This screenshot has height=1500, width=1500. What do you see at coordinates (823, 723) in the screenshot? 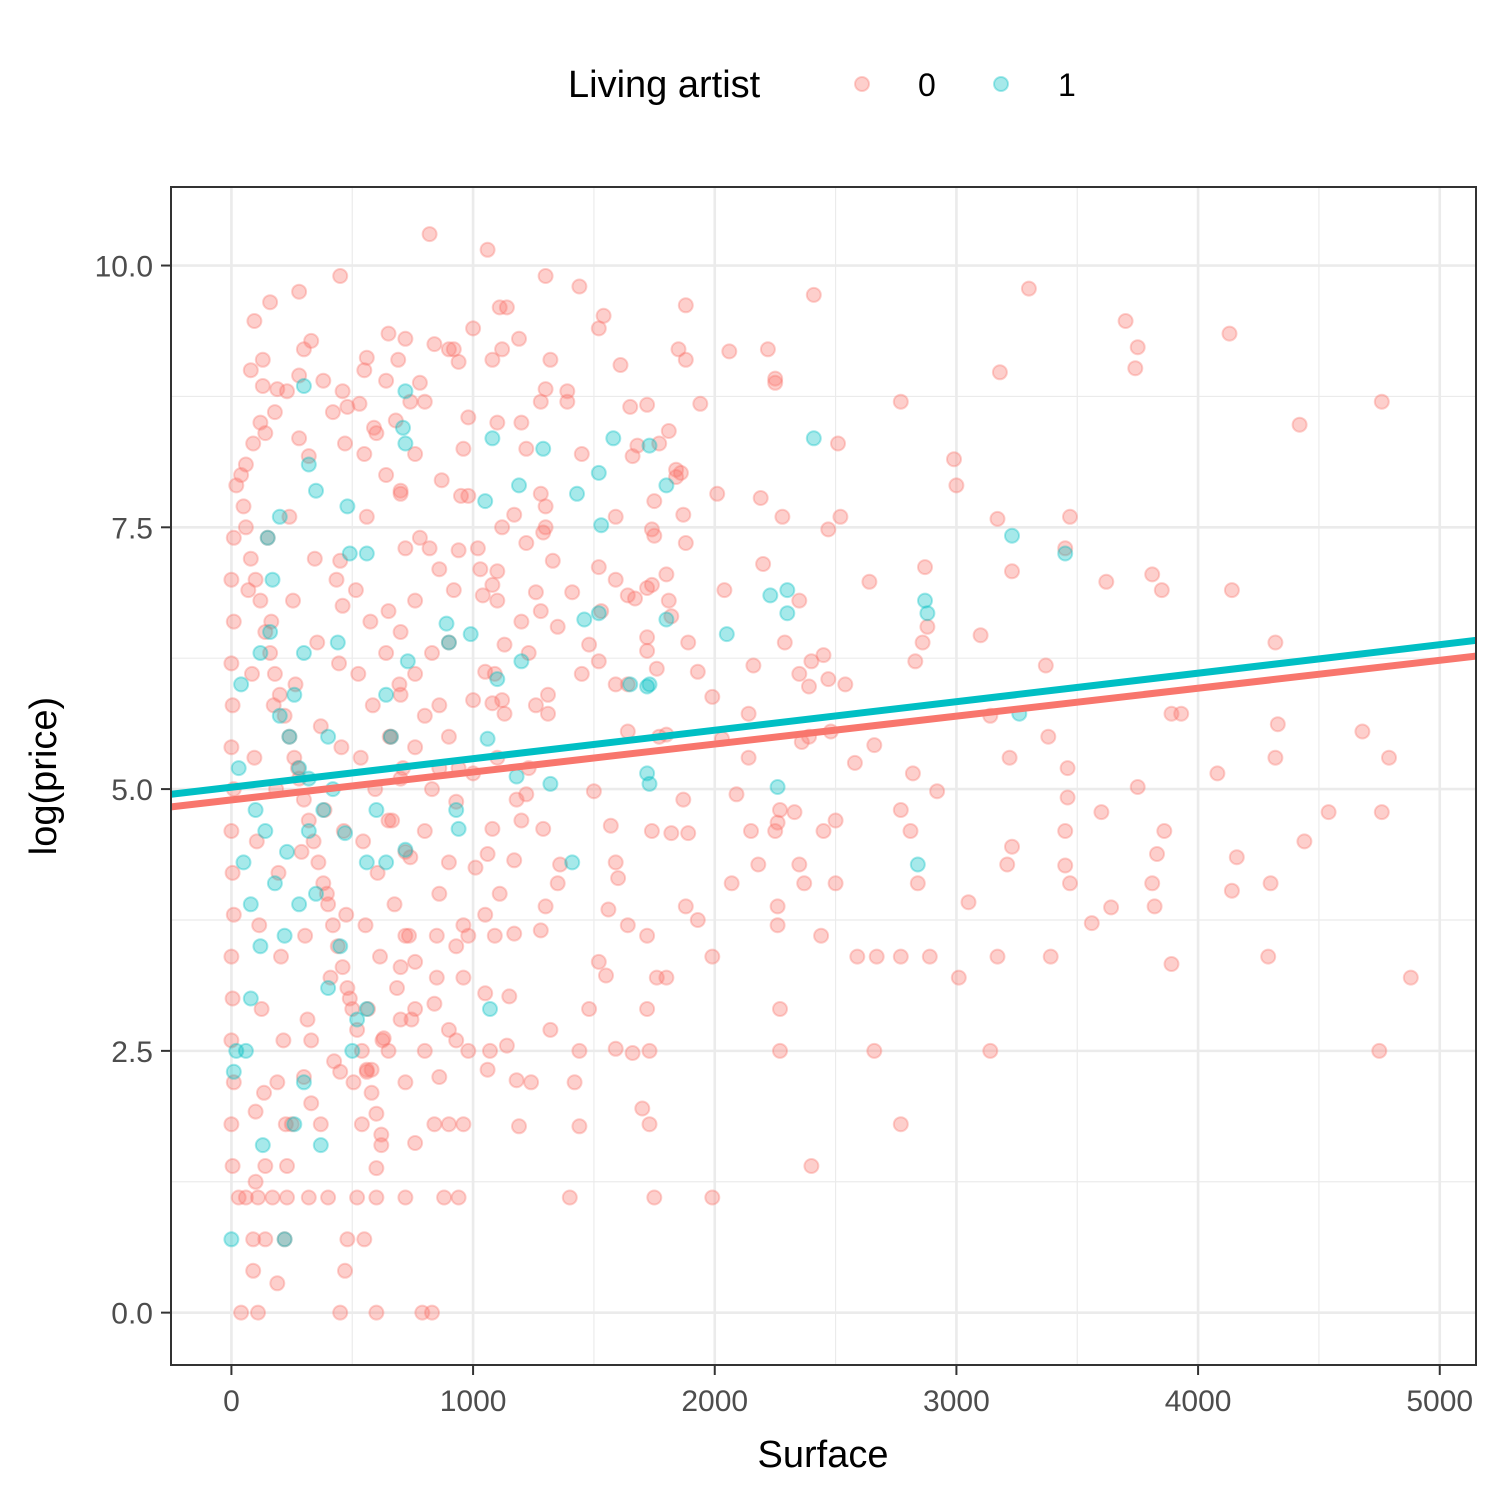
I see `regression-lines` at bounding box center [823, 723].